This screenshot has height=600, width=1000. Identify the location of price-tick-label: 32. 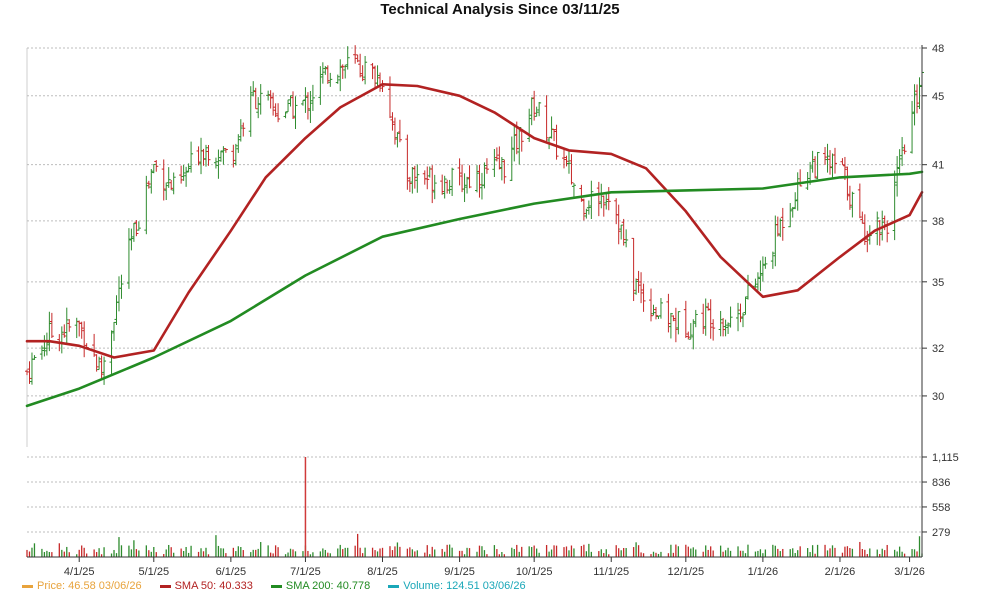
(938, 349).